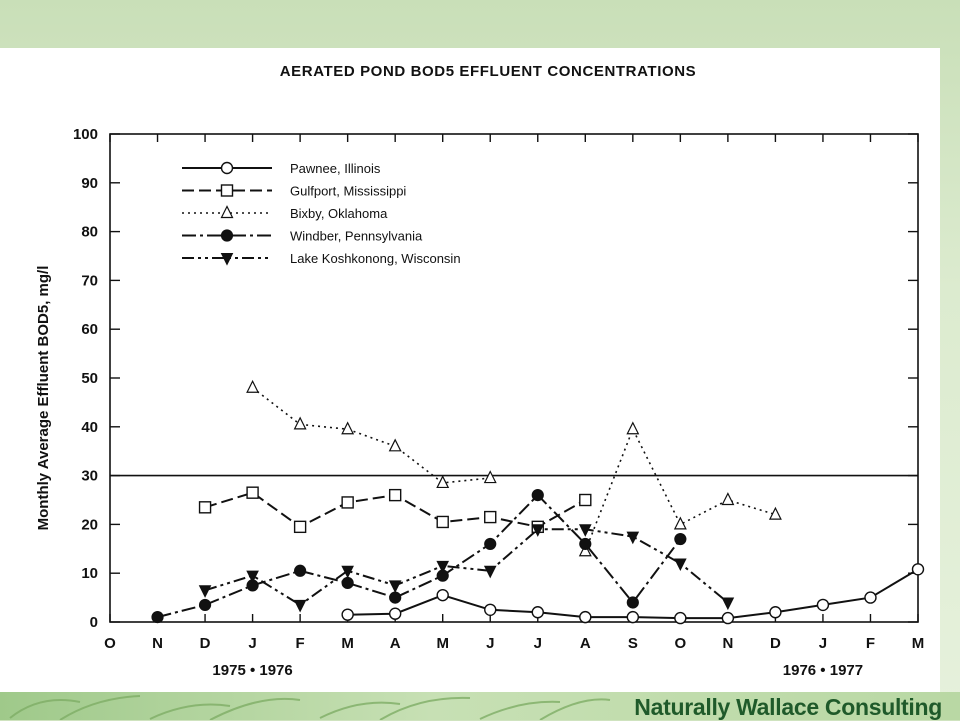  What do you see at coordinates (375, 258) in the screenshot?
I see `legend-label: Lake Koshkonong, Wisconsin` at bounding box center [375, 258].